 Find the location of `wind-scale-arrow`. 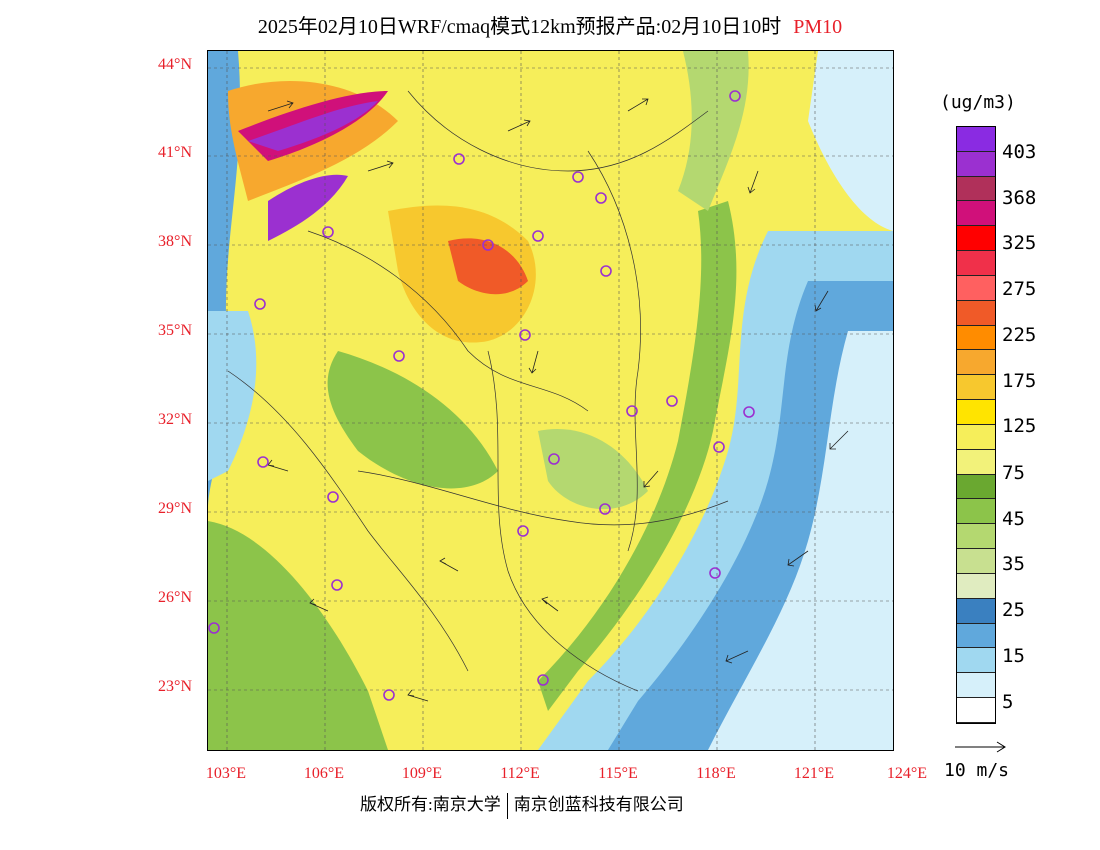

wind-scale-arrow is located at coordinates (980, 747).